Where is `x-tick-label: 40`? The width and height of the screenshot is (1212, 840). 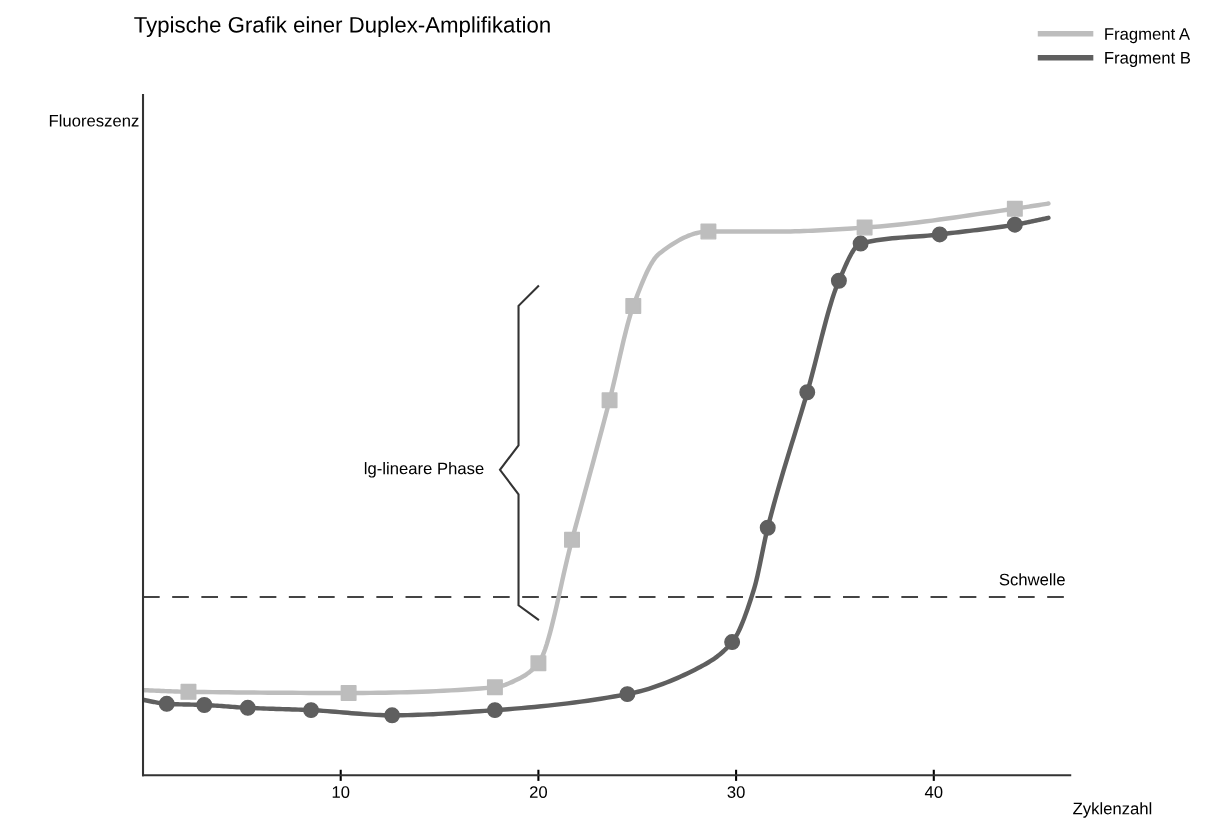 x-tick-label: 40 is located at coordinates (933, 792).